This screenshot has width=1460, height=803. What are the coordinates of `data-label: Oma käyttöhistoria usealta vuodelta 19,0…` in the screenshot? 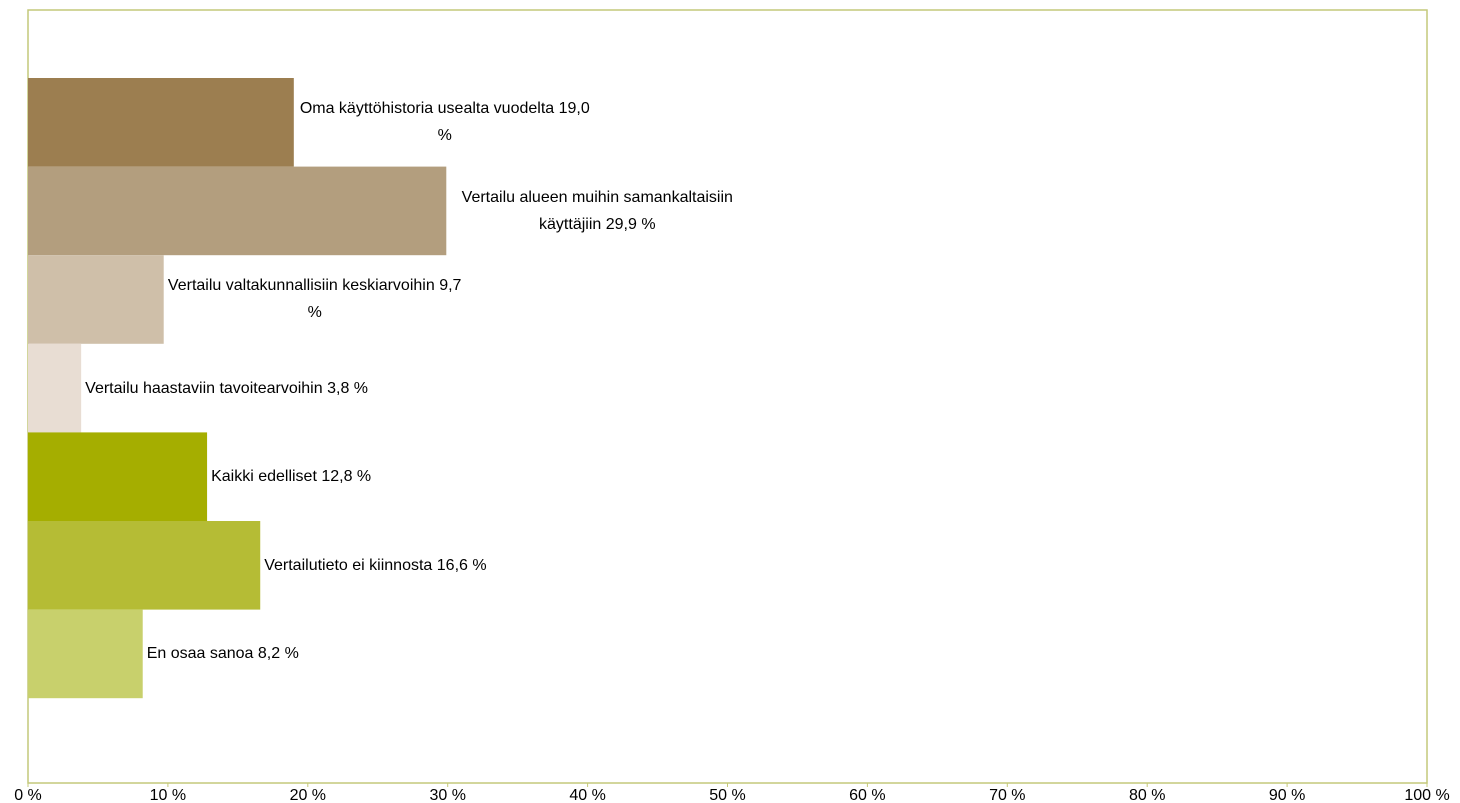 It's located at (445, 122).